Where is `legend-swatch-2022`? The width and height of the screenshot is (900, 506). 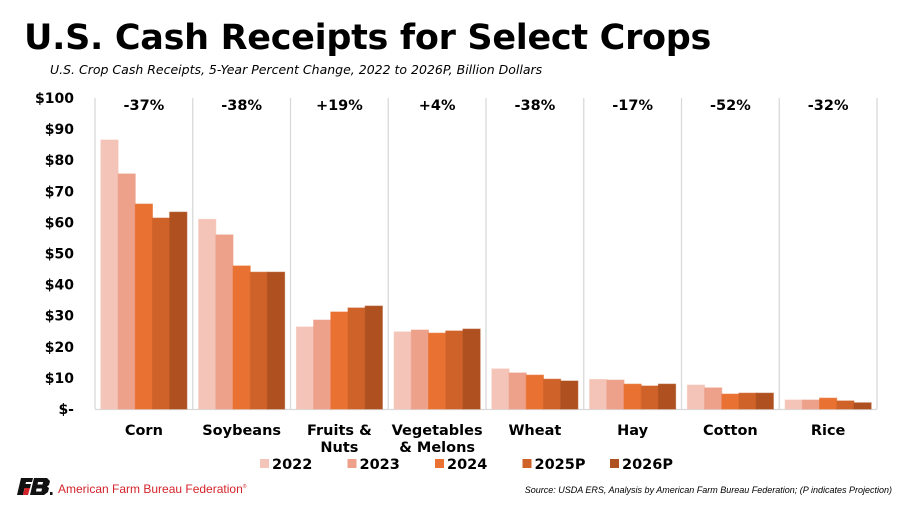 legend-swatch-2022 is located at coordinates (264, 463).